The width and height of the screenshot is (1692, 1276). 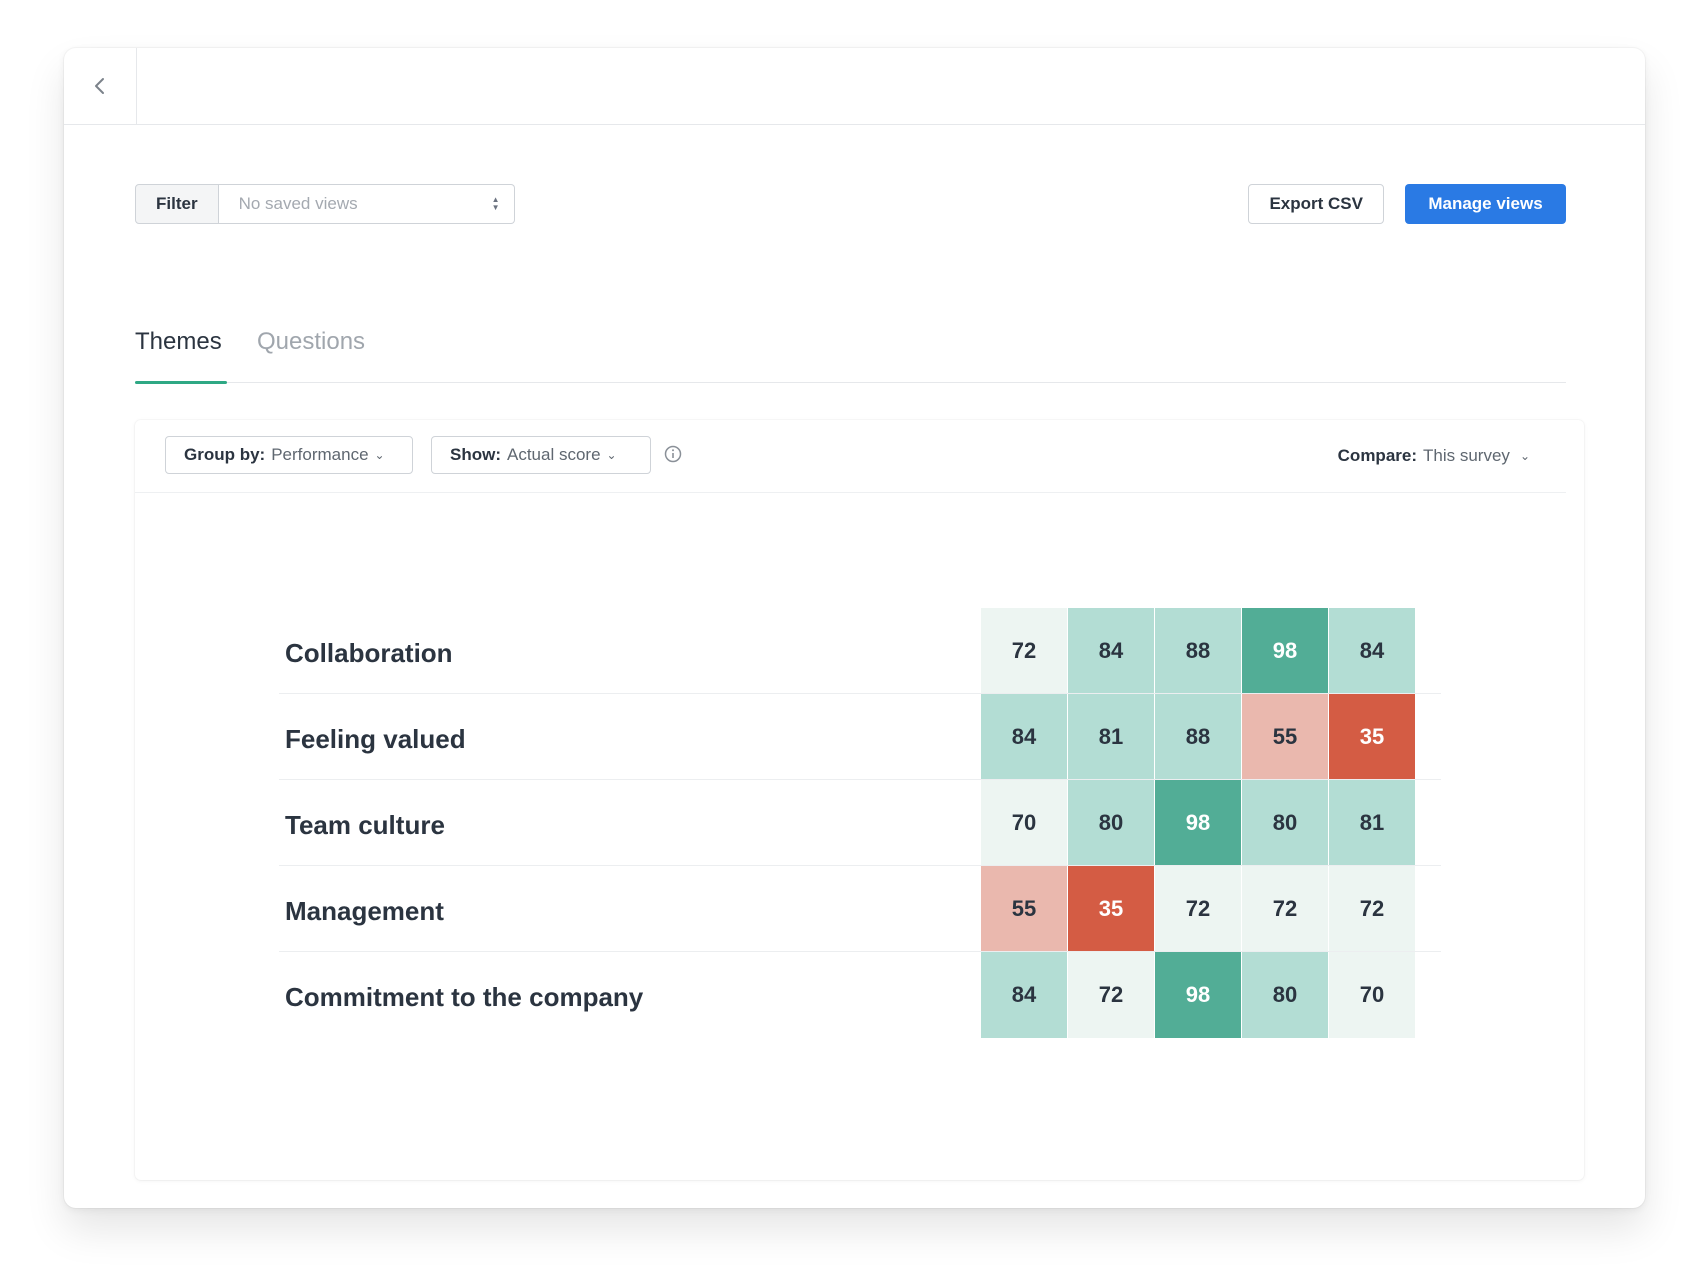 What do you see at coordinates (298, 203) in the screenshot?
I see `saved-views-placeholder: No saved views` at bounding box center [298, 203].